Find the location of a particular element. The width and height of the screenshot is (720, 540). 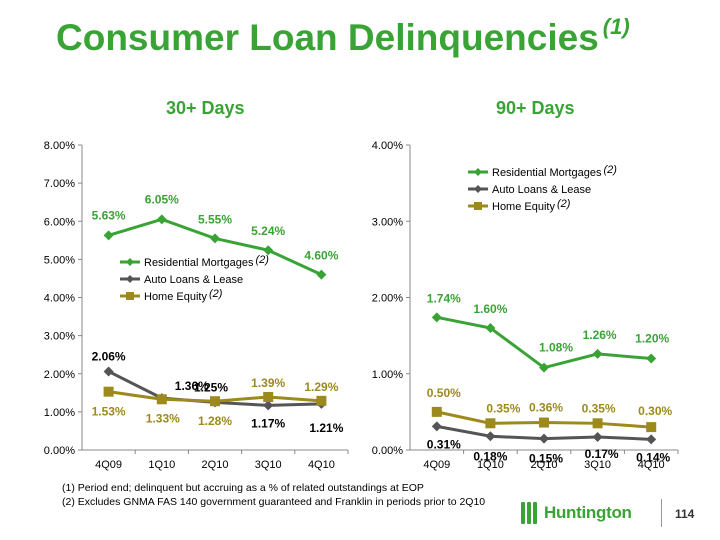

y-tick-label: 8.00% is located at coordinates (59, 146).